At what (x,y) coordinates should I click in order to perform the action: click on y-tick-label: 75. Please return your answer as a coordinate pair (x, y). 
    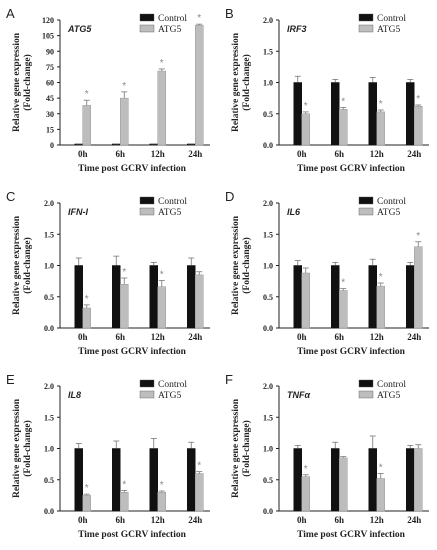
    Looking at the image, I should click on (50, 67).